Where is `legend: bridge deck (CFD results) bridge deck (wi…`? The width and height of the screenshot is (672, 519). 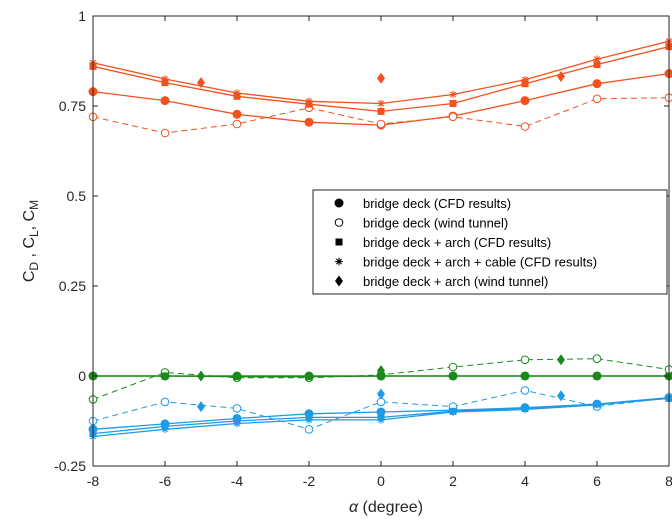 legend: bridge deck (CFD results) bridge deck (wi… is located at coordinates (490, 242).